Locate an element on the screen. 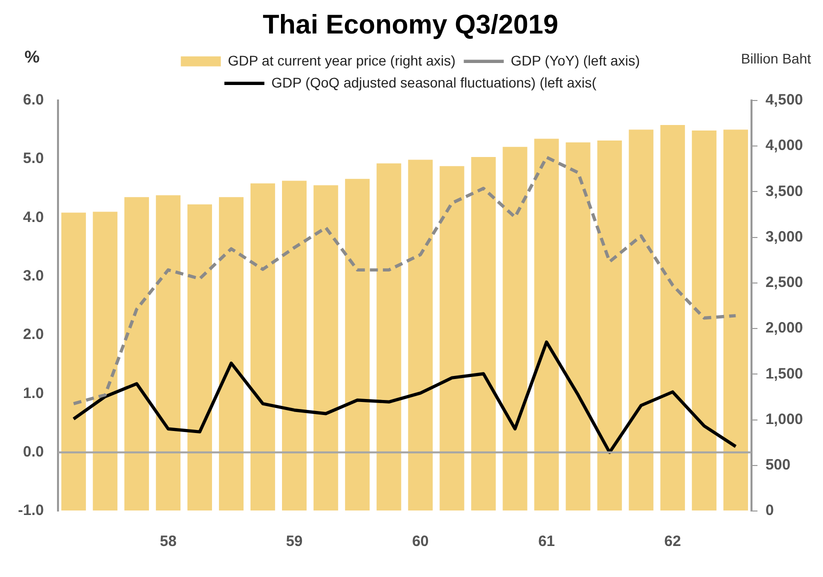  y2-tick-label: 3,500 is located at coordinates (784, 191).